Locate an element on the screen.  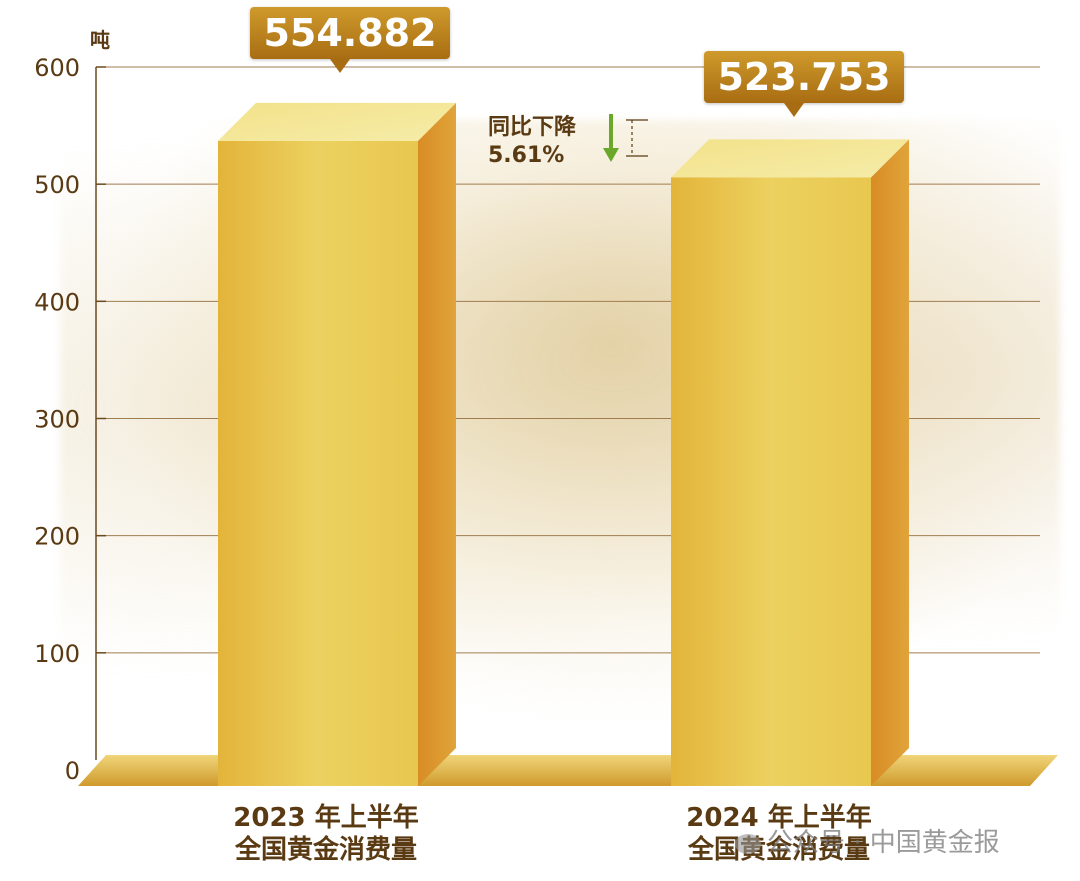
y-tick-label-500: 500 is located at coordinates (57, 185).